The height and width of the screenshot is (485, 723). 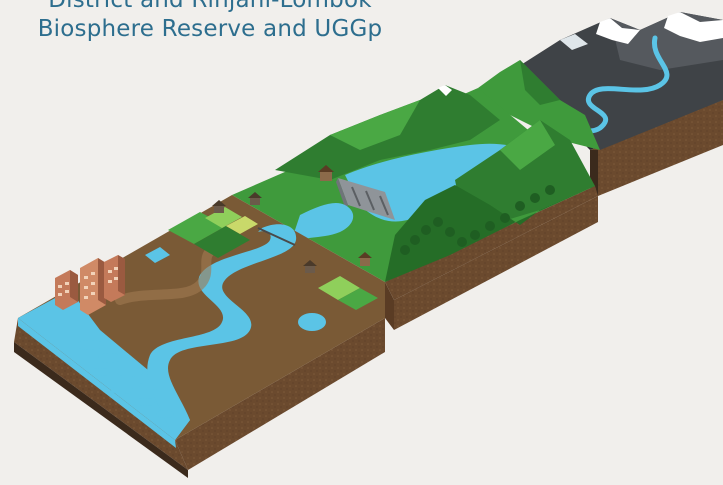 What do you see at coordinates (312, 322) in the screenshot?
I see `pond` at bounding box center [312, 322].